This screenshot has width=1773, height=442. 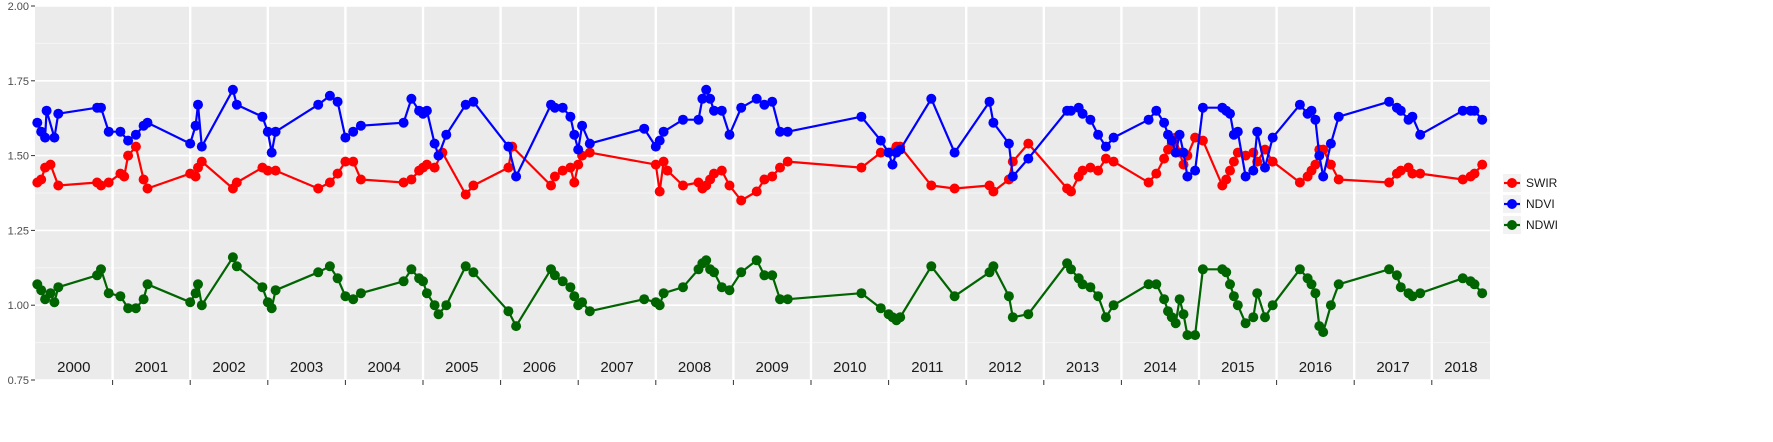 What do you see at coordinates (694, 367) in the screenshot?
I see `year-label: 2008` at bounding box center [694, 367].